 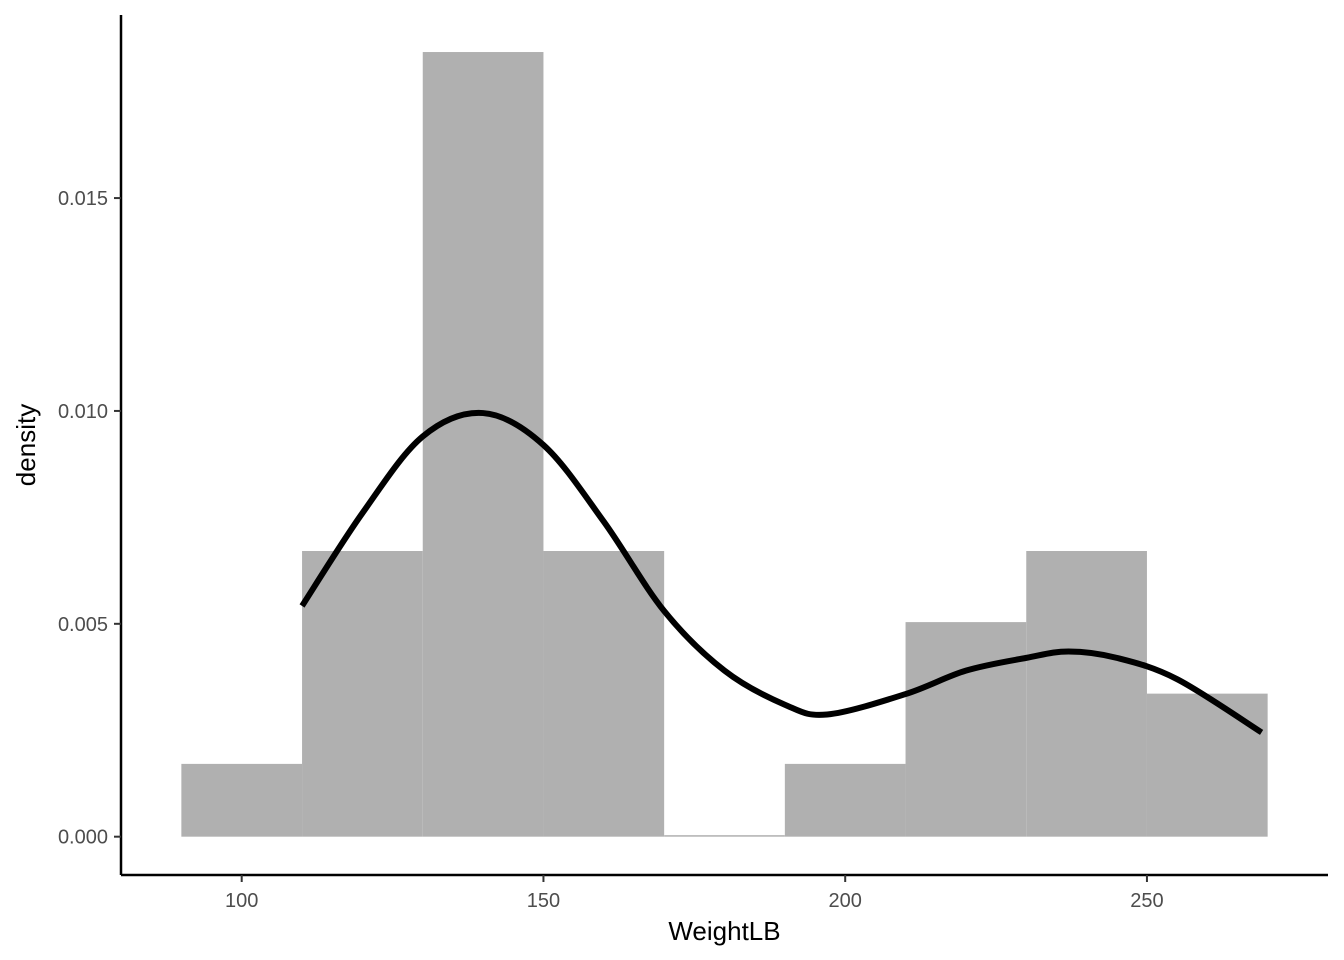 What do you see at coordinates (83, 625) in the screenshot?
I see `y-tick-label: 0.005` at bounding box center [83, 625].